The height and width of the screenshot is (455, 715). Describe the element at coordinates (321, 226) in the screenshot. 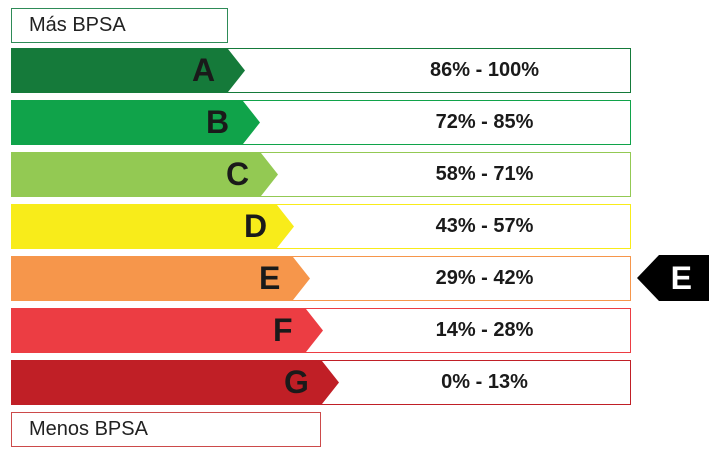

I see `rating-row-d: D 43% - 57%` at that location.